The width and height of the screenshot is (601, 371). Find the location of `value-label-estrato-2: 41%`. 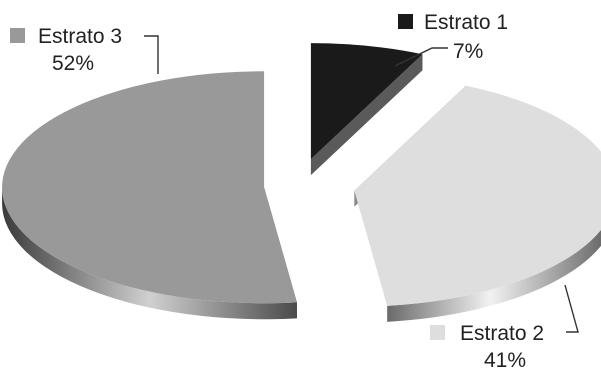

value-label-estrato-2: 41% is located at coordinates (505, 360).